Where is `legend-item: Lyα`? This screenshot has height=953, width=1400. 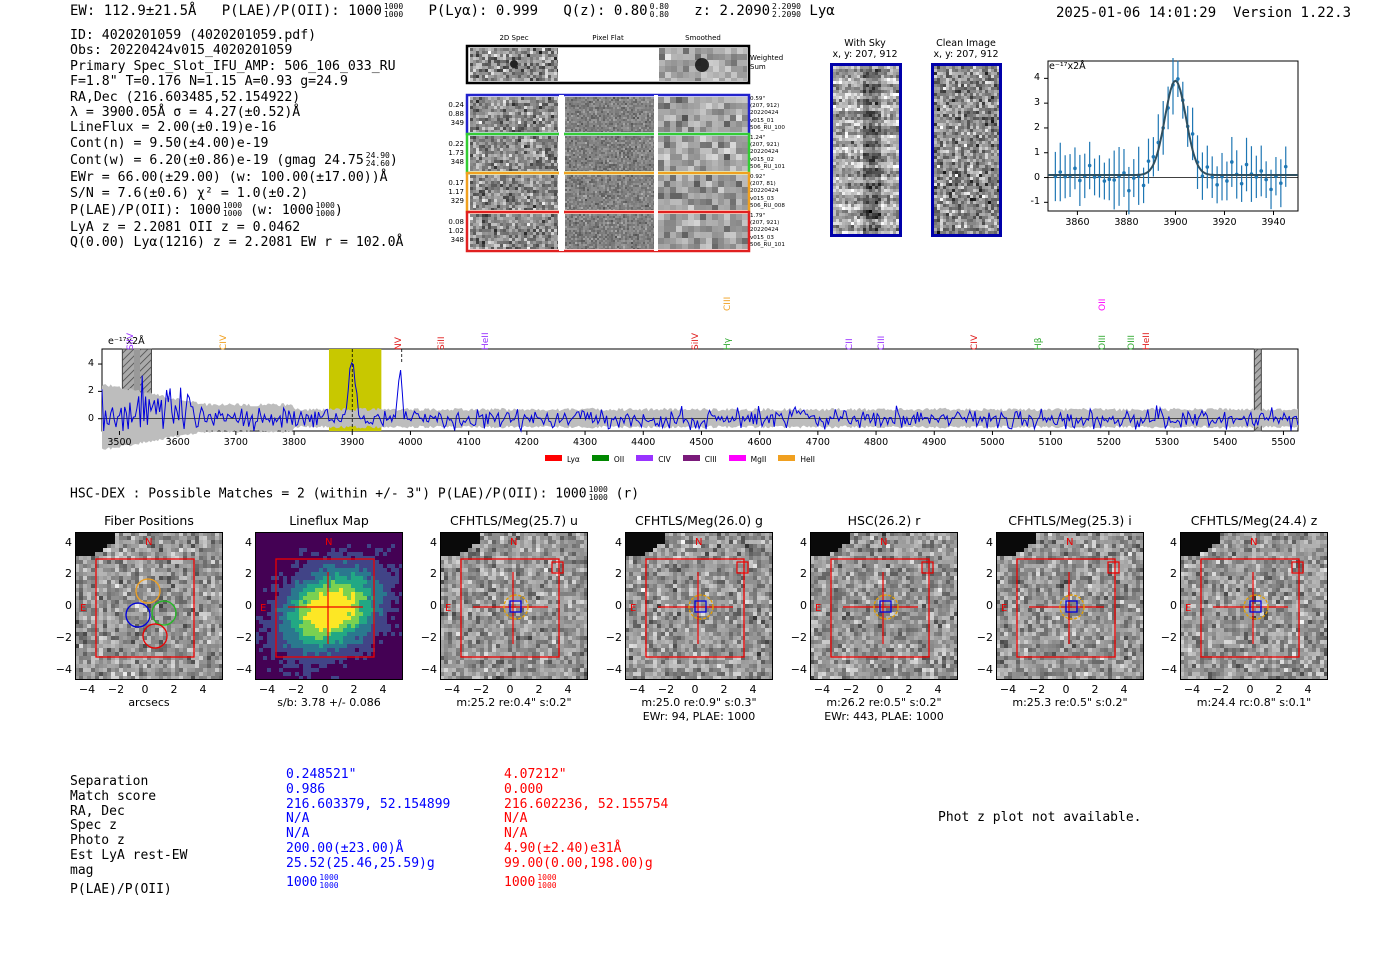 legend-item: Lyα is located at coordinates (562, 456).